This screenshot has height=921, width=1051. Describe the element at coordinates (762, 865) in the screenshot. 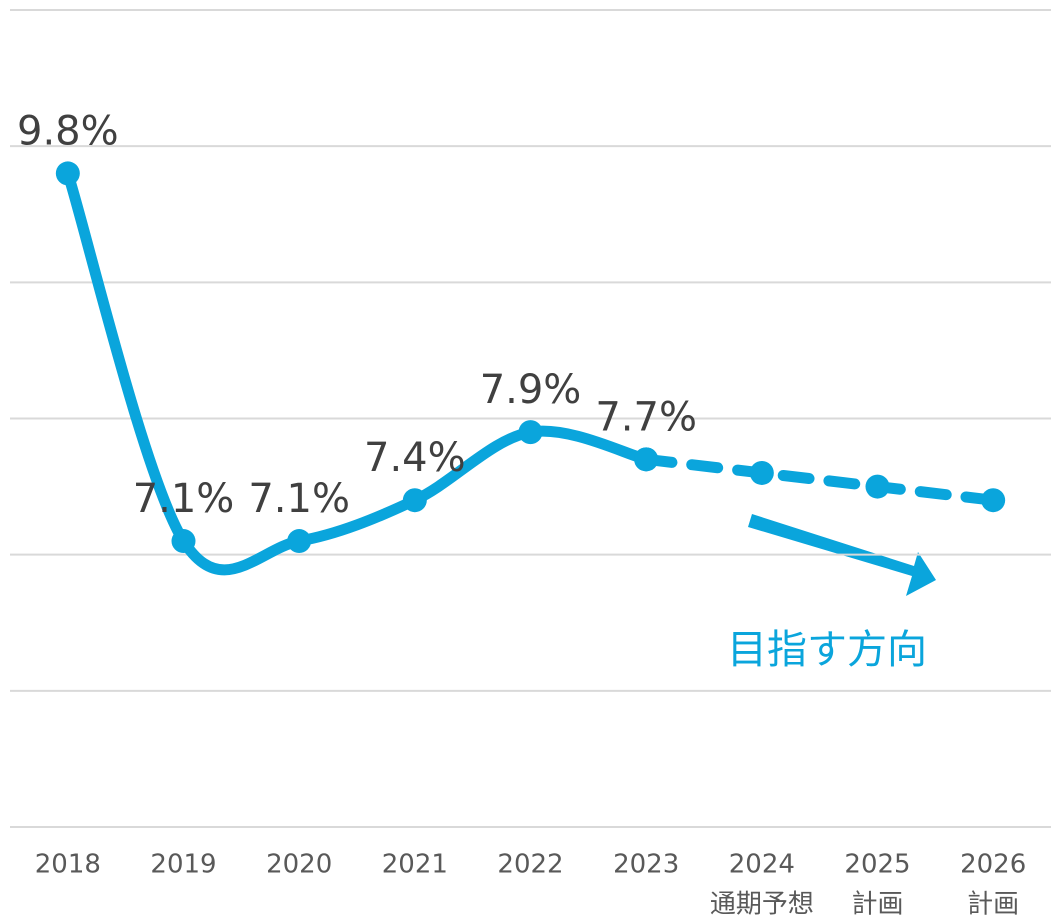

I see `x-tick-label: 2024` at that location.